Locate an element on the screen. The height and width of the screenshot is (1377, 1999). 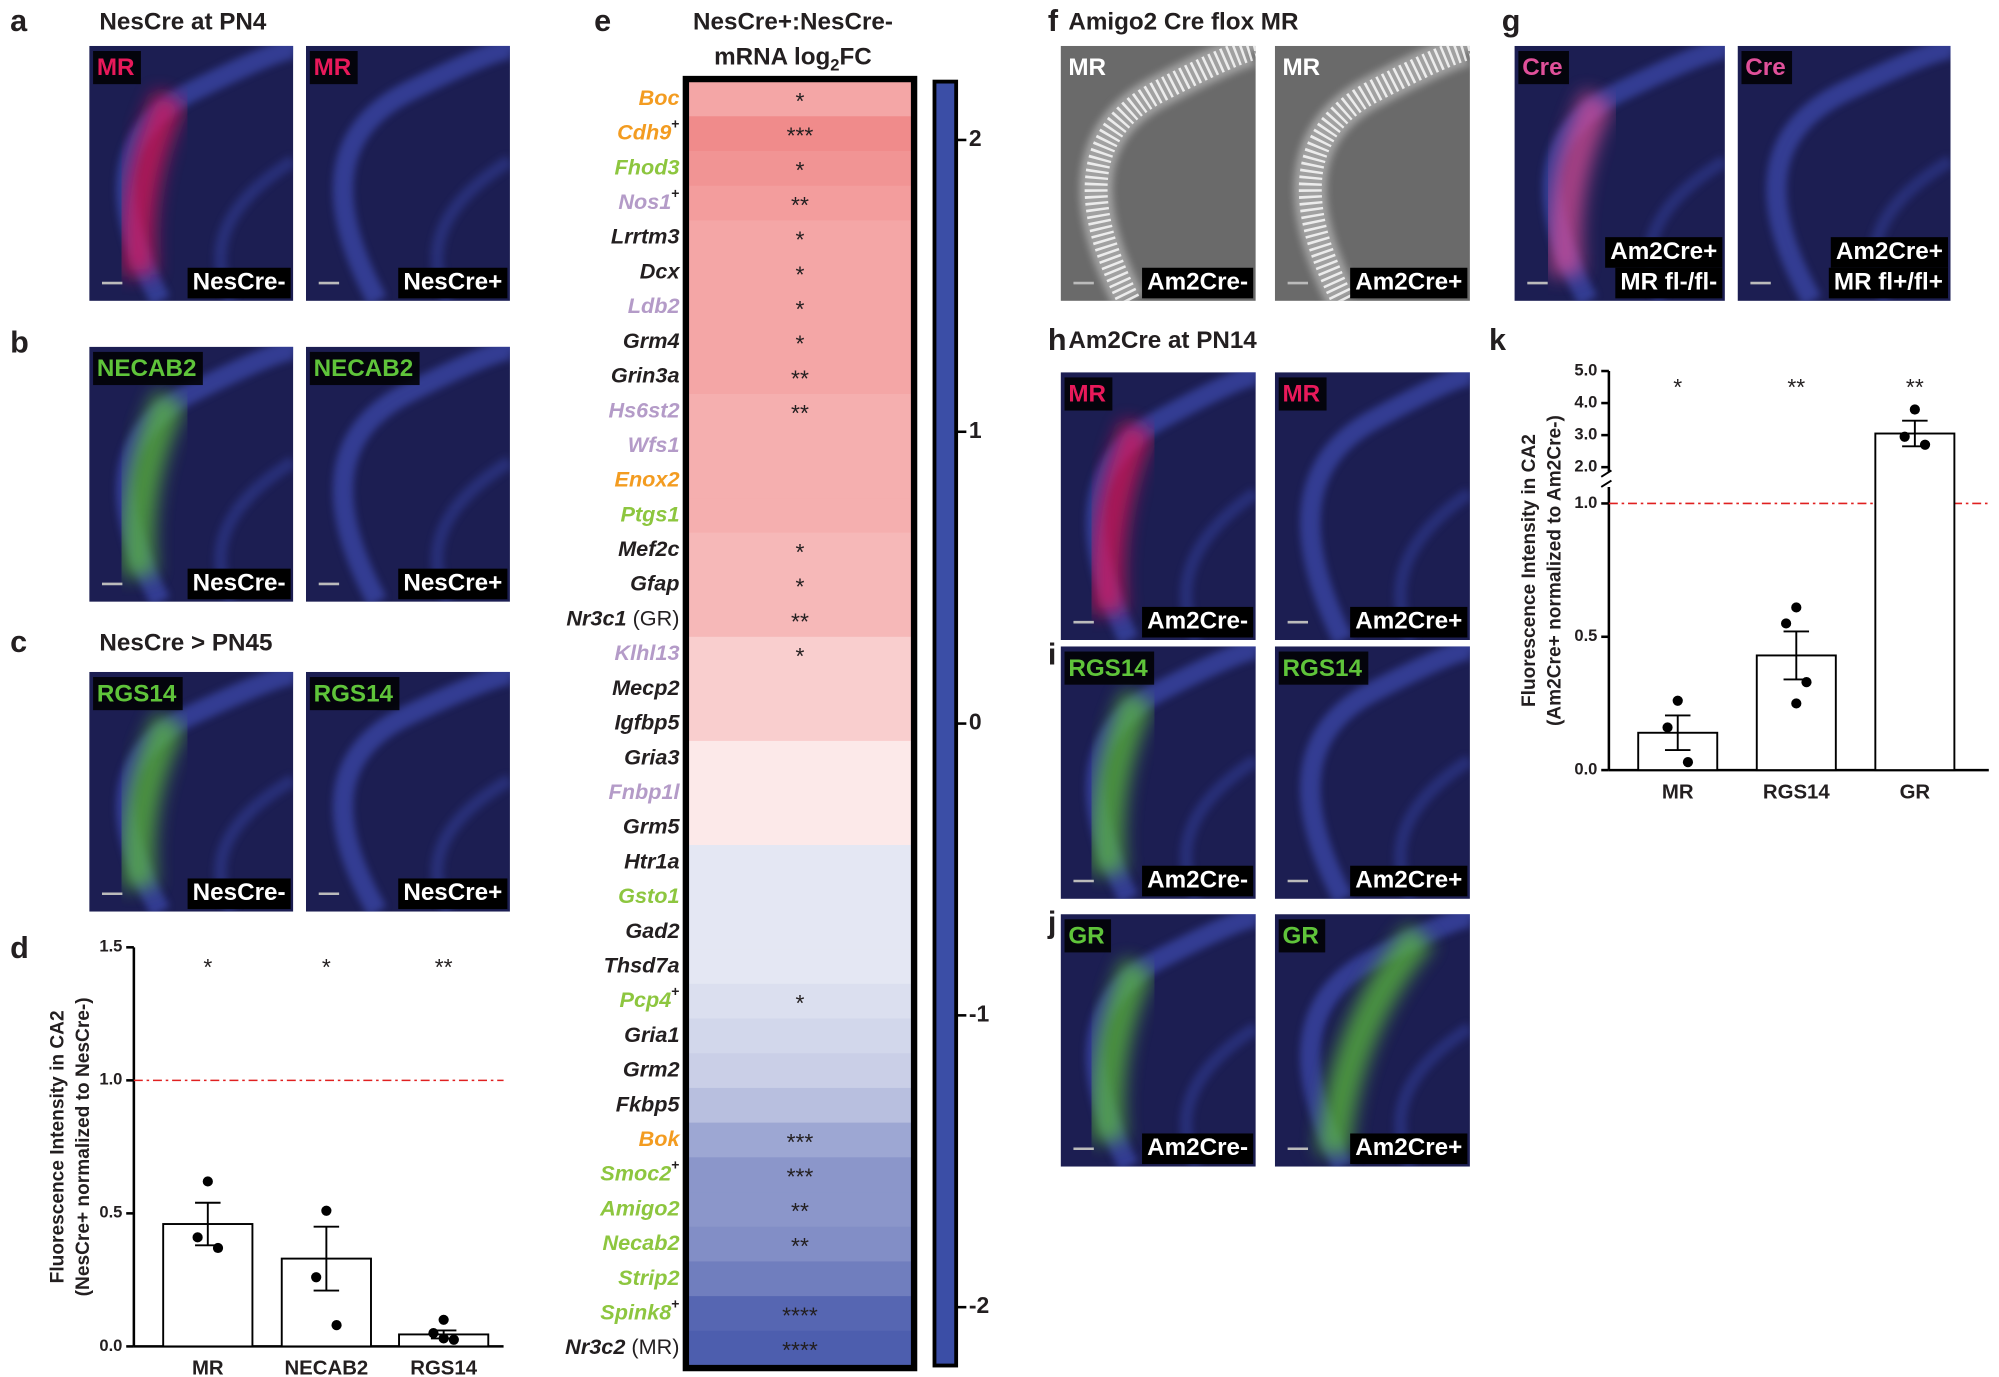
panel-letter: a is located at coordinates (19, 21).